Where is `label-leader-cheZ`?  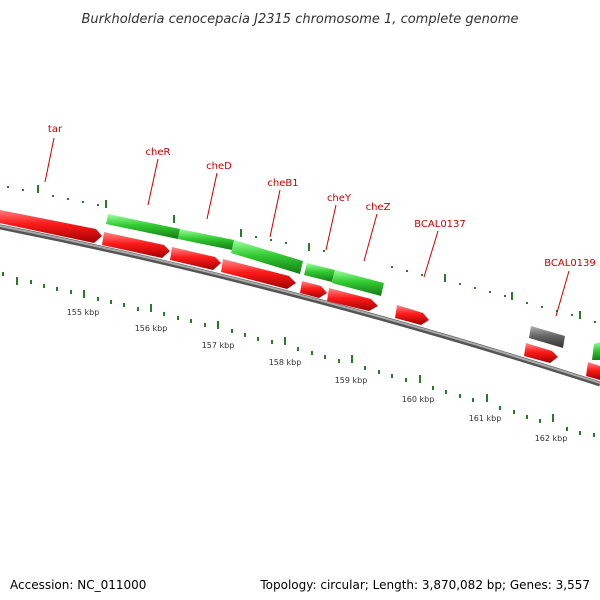
label-leader-cheZ is located at coordinates (370, 237).